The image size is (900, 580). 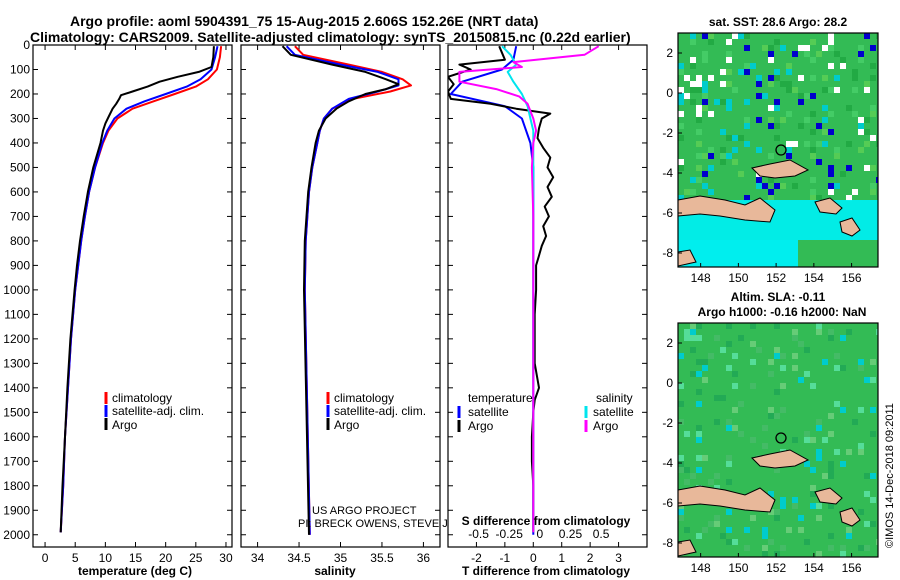 I want to click on difference-xlabel: T difference from climatology, so click(x=546, y=571).